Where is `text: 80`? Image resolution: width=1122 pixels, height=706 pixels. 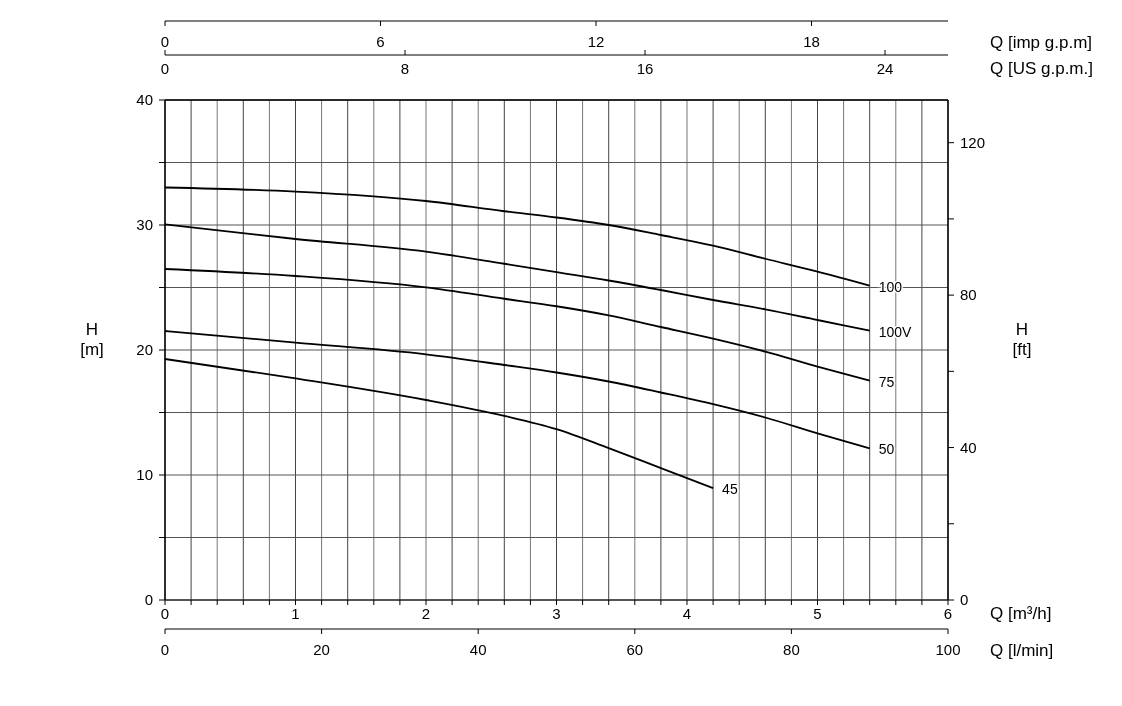 text: 80 is located at coordinates (791, 650).